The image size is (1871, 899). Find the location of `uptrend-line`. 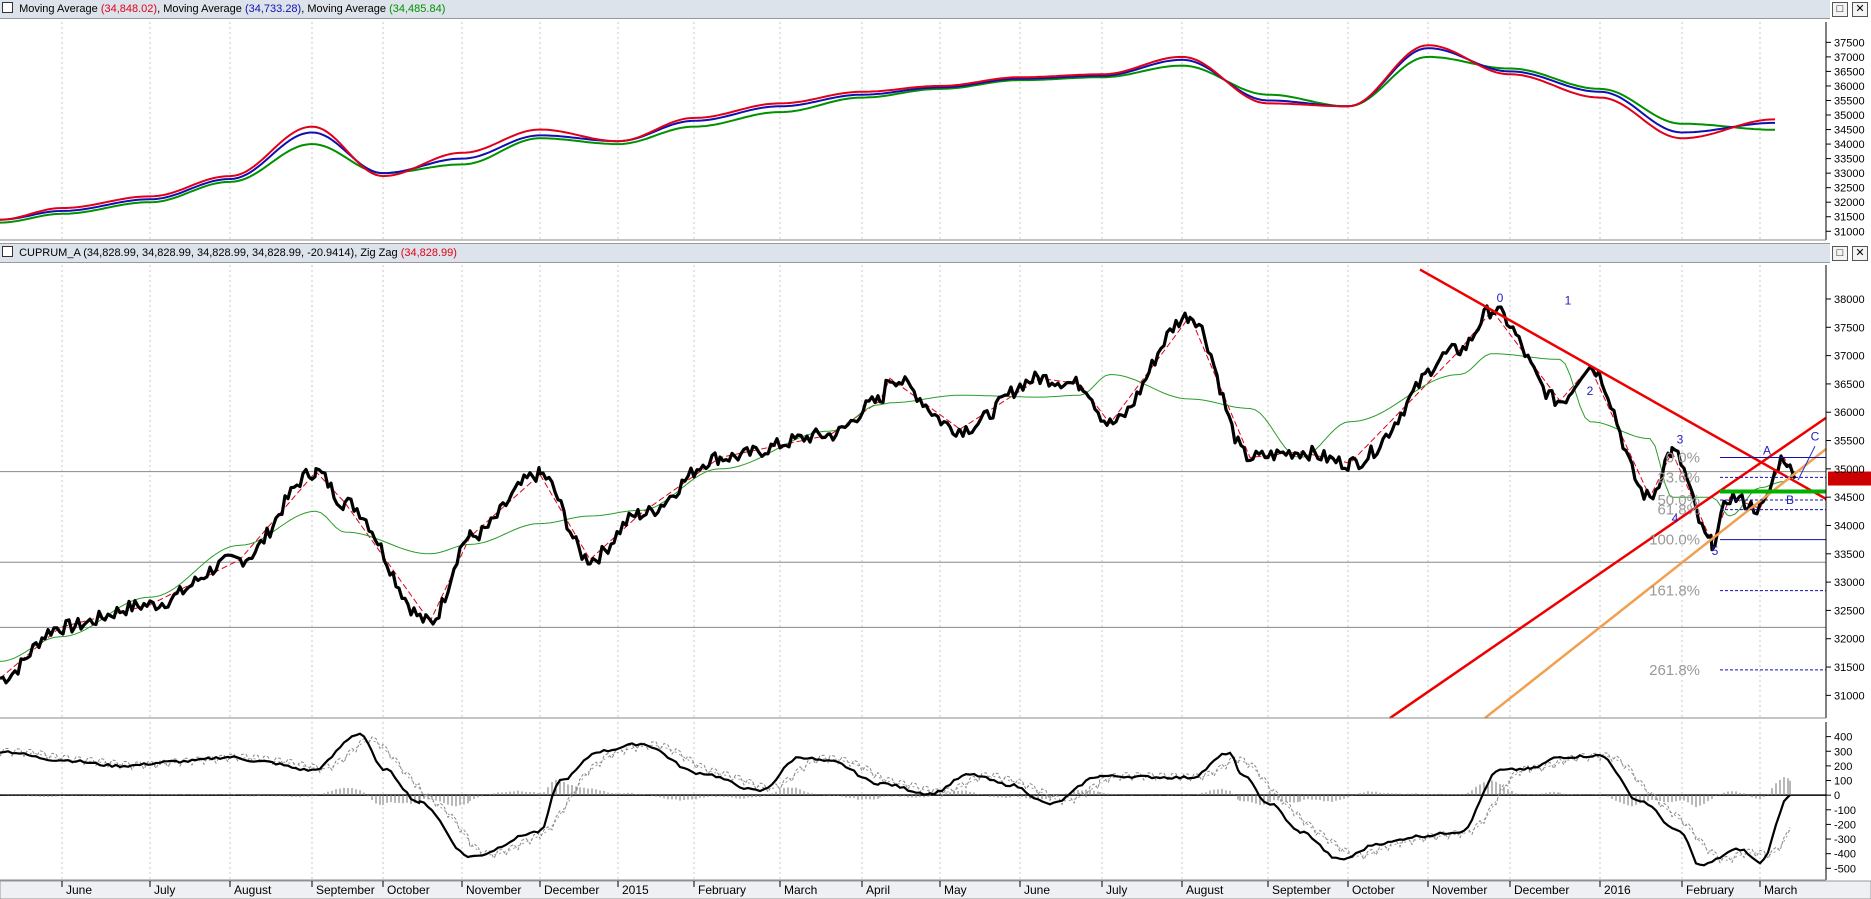

uptrend-line is located at coordinates (1608, 568).